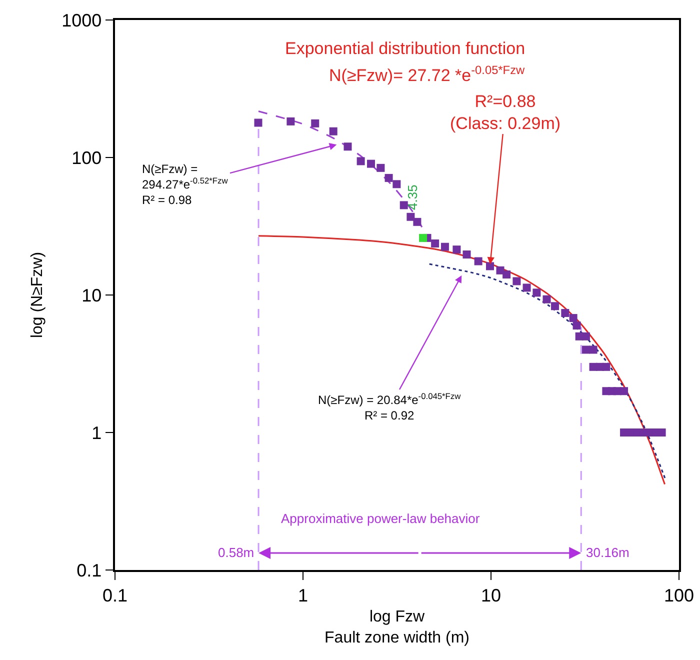 This screenshot has width=700, height=660. What do you see at coordinates (679, 595) in the screenshot?
I see `x-tick-label: 100` at bounding box center [679, 595].